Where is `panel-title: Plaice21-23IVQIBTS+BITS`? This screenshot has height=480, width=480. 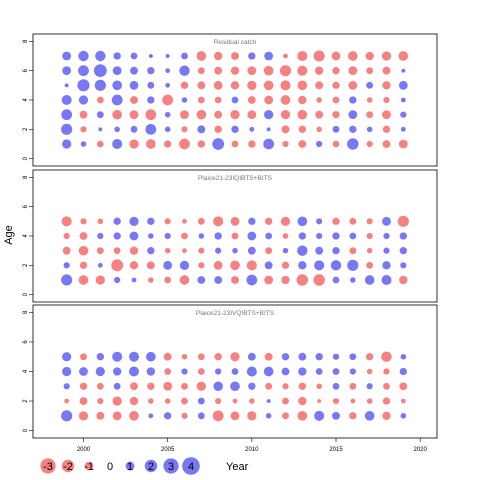
panel-title: Plaice21-23IVQIBTS+BITS is located at coordinates (235, 313).